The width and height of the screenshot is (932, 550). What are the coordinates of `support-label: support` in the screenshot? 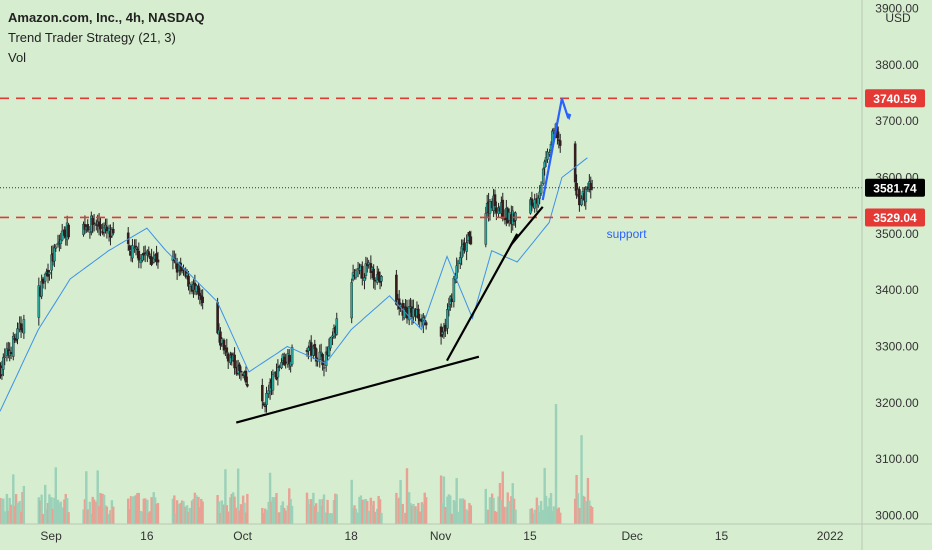 It's located at (627, 234).